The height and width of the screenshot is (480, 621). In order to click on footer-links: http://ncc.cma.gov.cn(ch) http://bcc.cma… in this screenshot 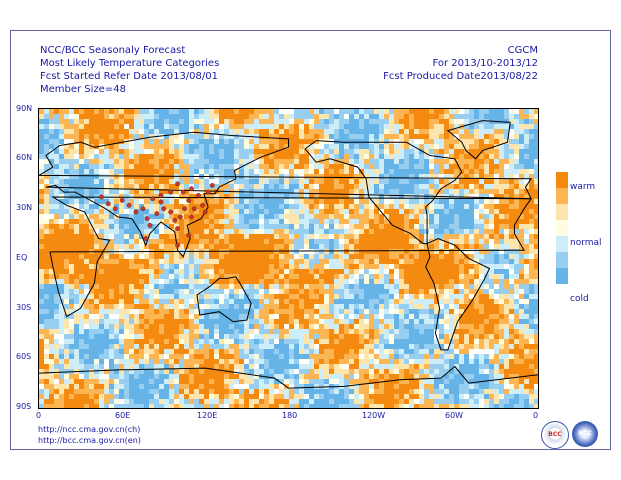, I will do `click(89, 435)`.